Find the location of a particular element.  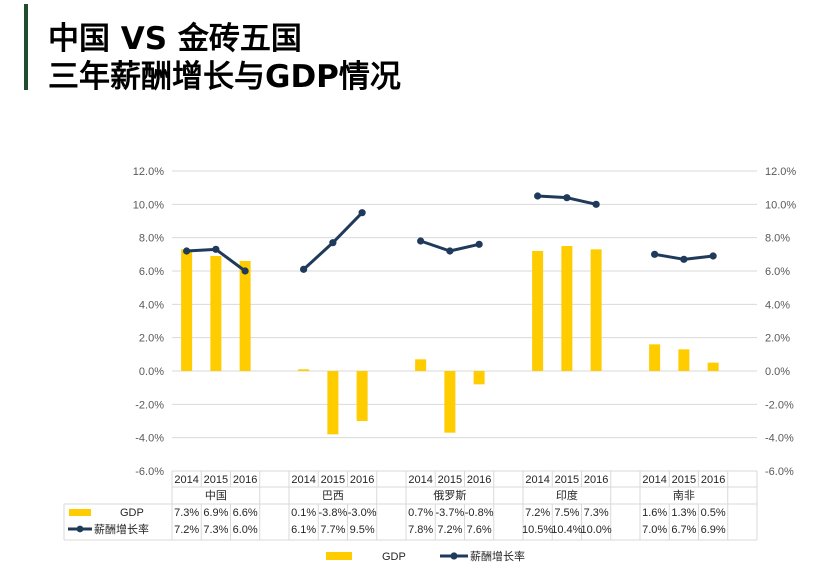

y-axis-right-tick-label: -4.0% is located at coordinates (779, 439).